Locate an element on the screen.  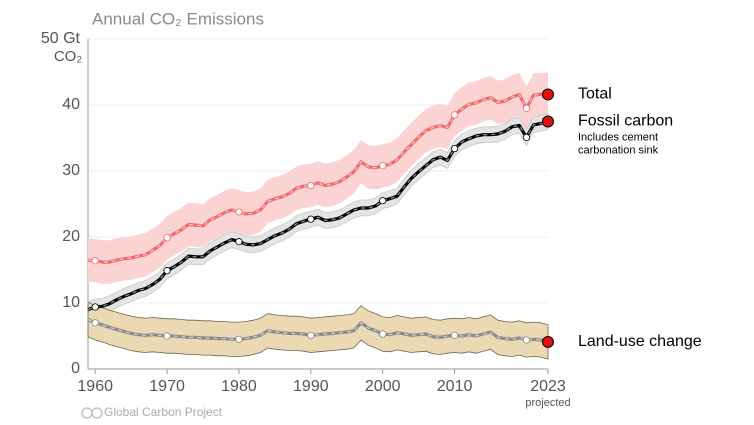
chart-title: Annual CO₂ Emissions is located at coordinates (178, 18).